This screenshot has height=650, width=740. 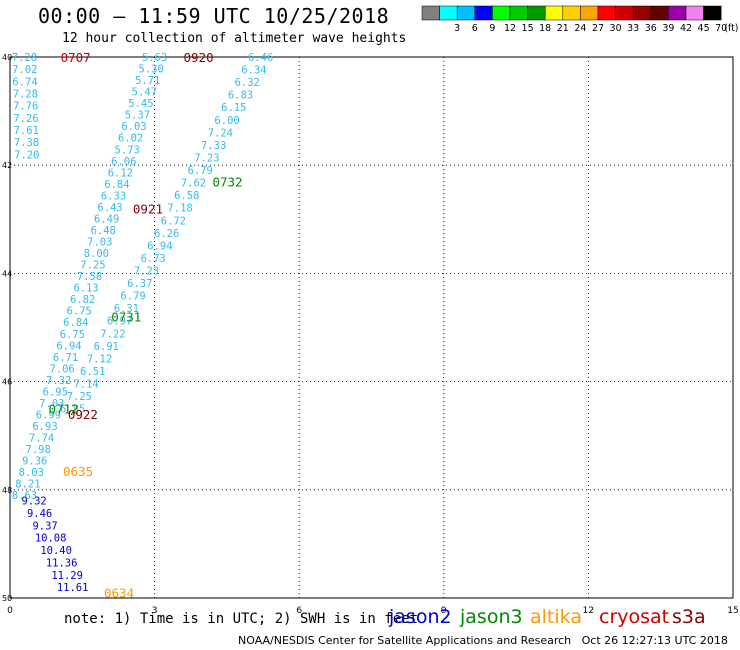 I want to click on y-tick-label: 42, so click(x=7, y=165).